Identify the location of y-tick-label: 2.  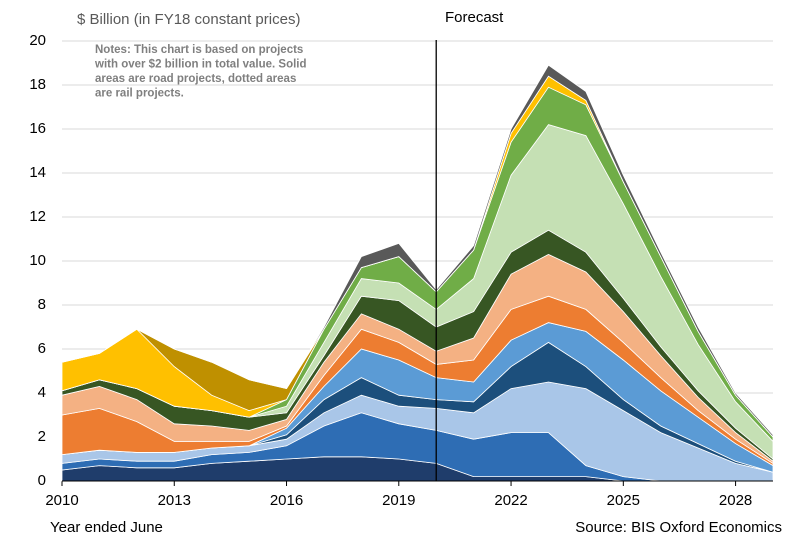
(42, 436).